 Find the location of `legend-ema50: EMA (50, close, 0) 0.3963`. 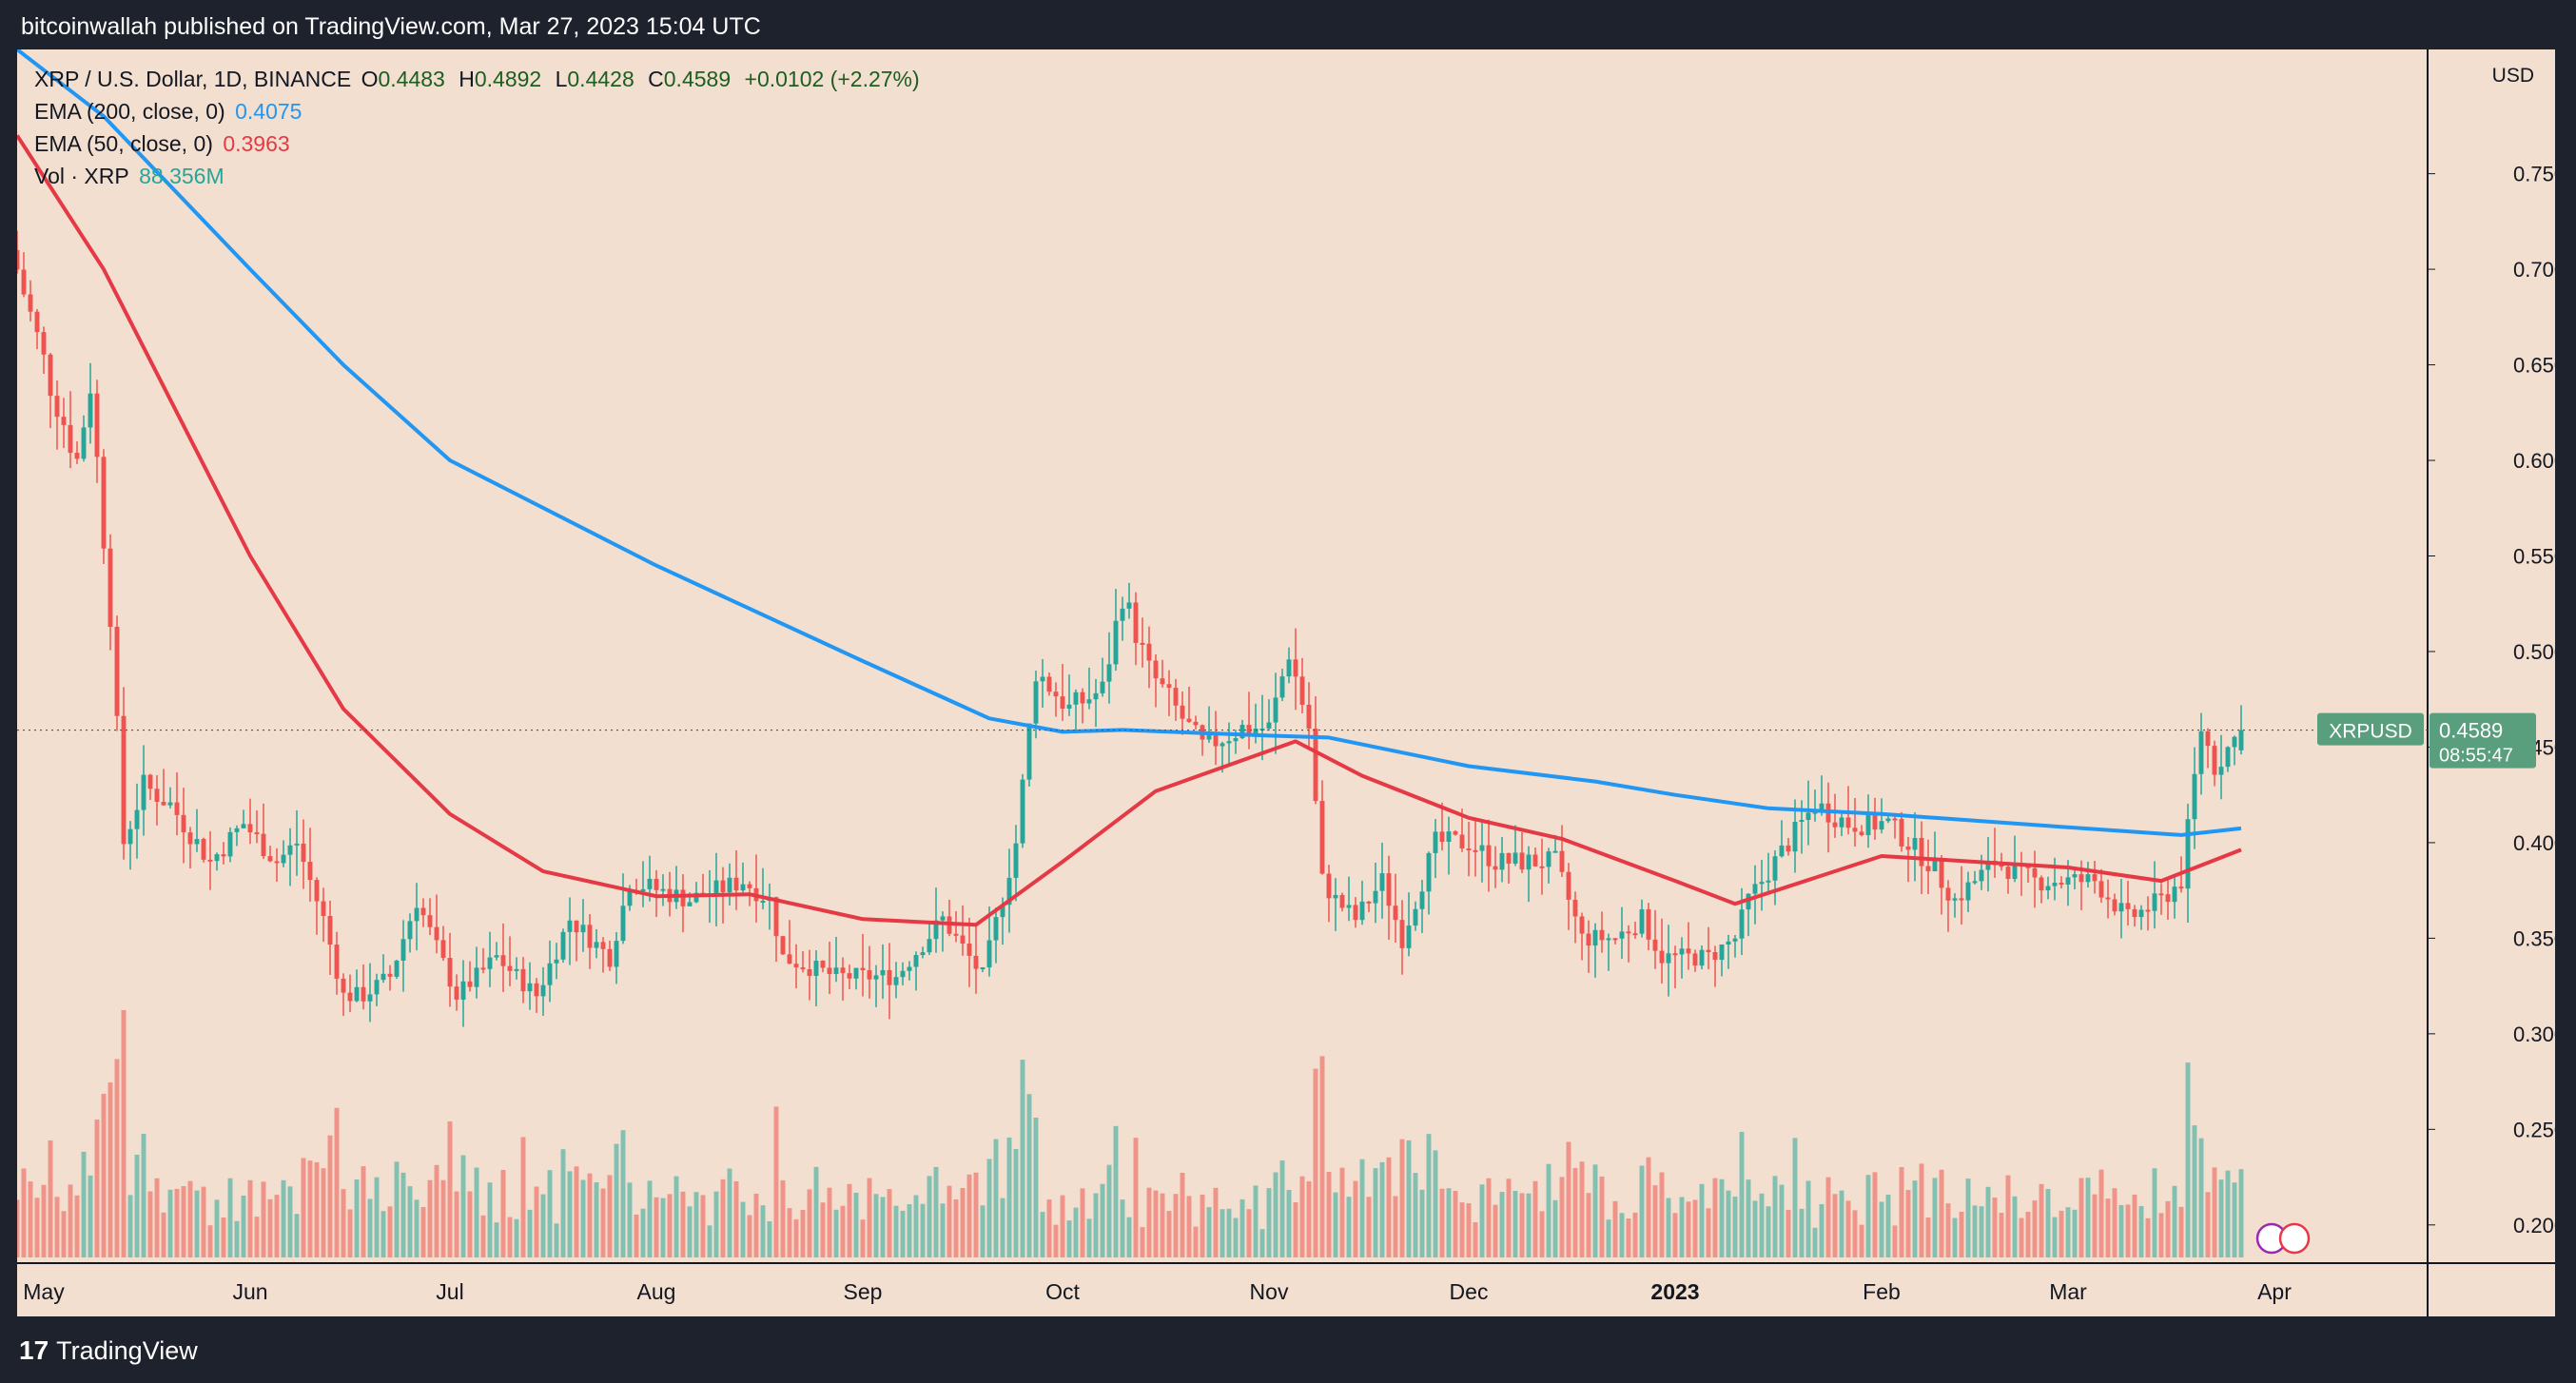

legend-ema50: EMA (50, close, 0) 0.3963 is located at coordinates (164, 144).